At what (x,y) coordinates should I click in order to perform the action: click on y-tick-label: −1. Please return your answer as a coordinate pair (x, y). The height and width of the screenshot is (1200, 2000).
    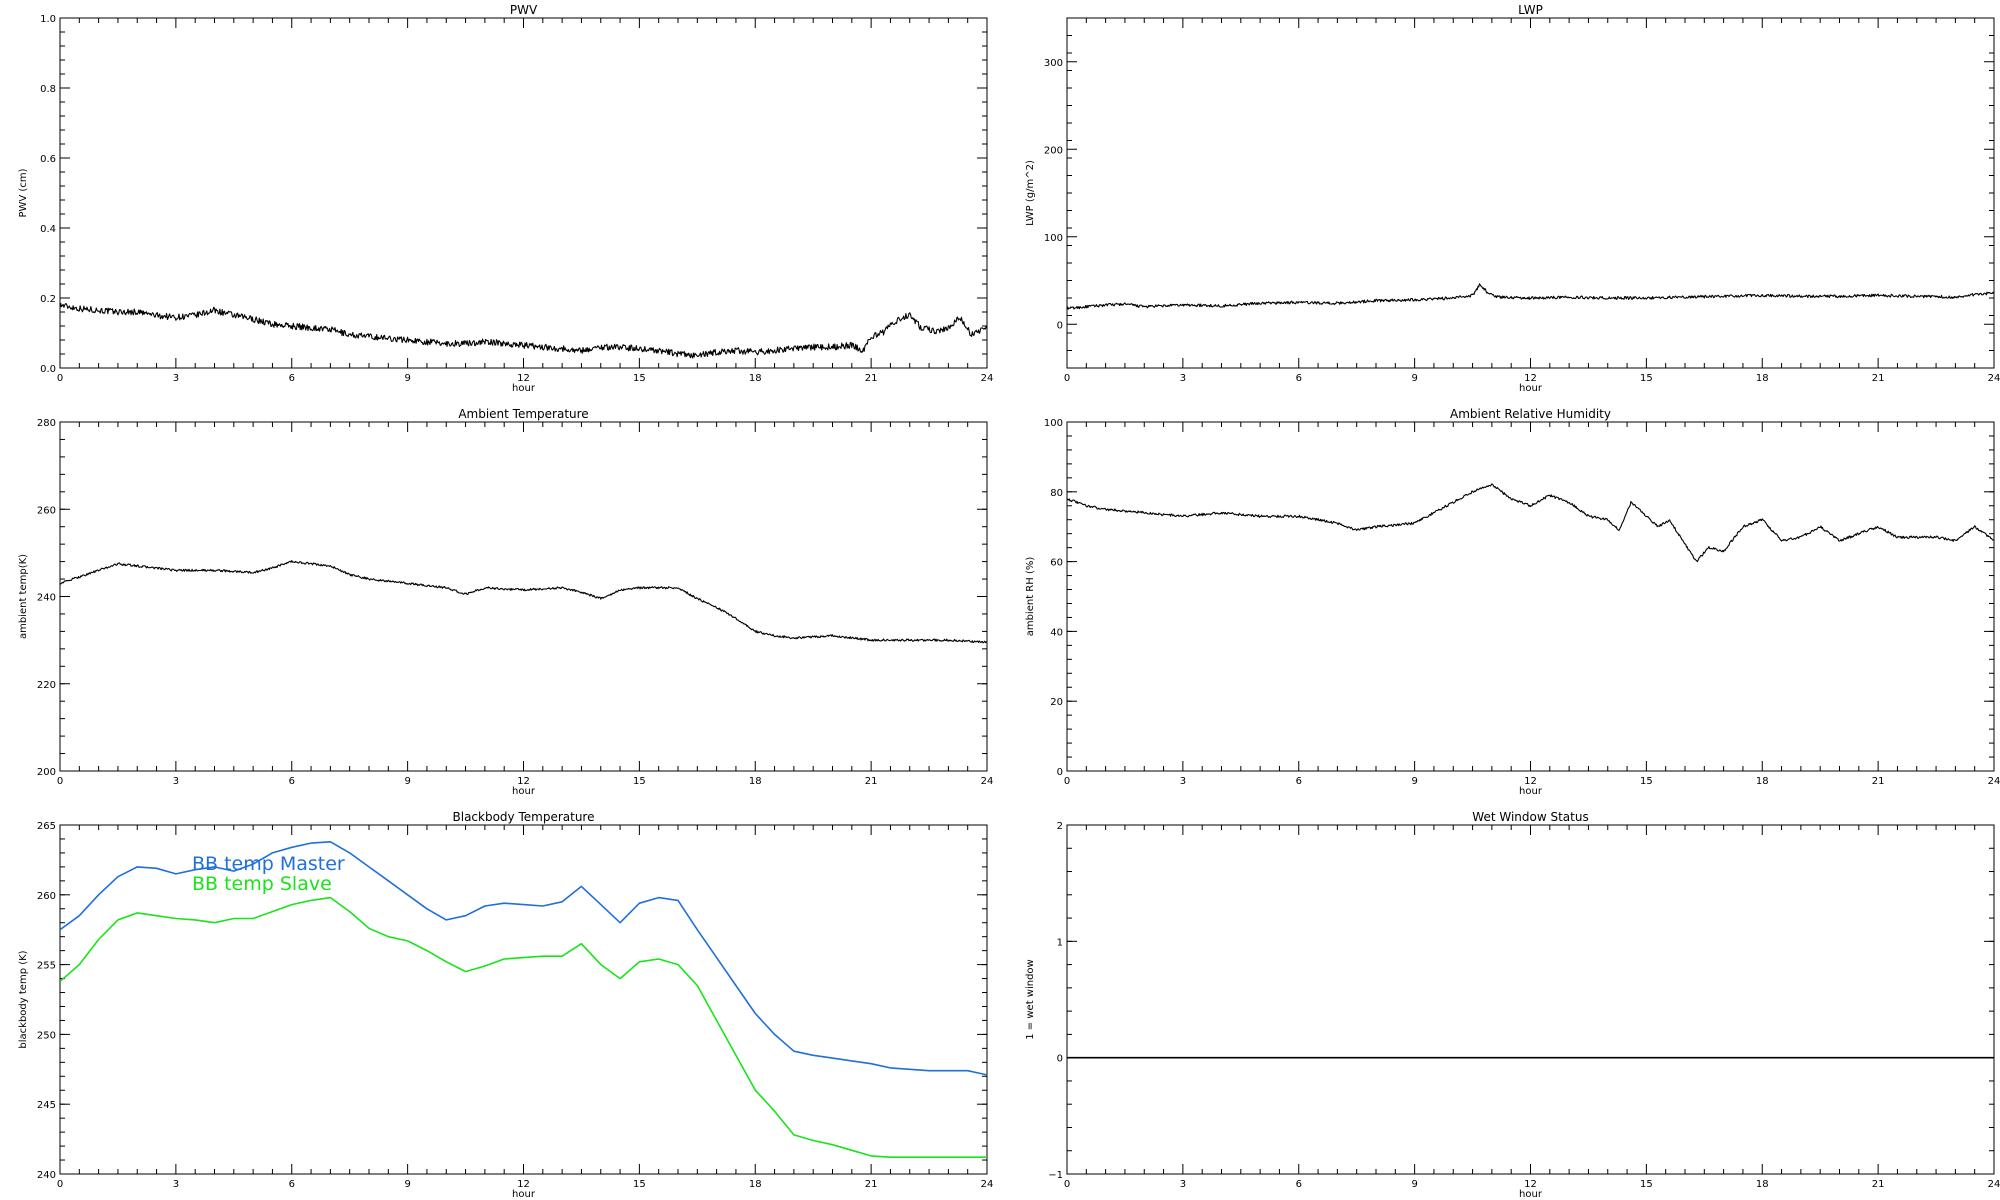
    Looking at the image, I should click on (1055, 1175).